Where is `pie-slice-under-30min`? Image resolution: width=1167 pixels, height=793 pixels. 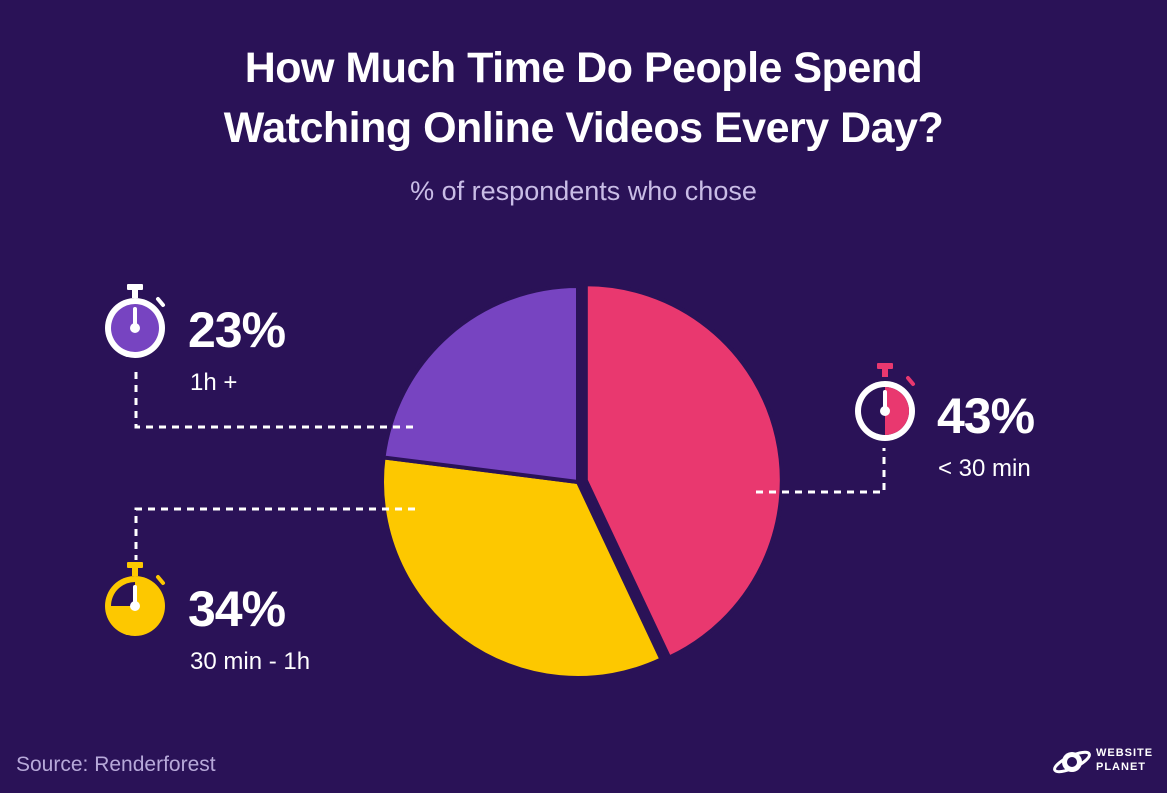
pie-slice-under-30min is located at coordinates (683, 471).